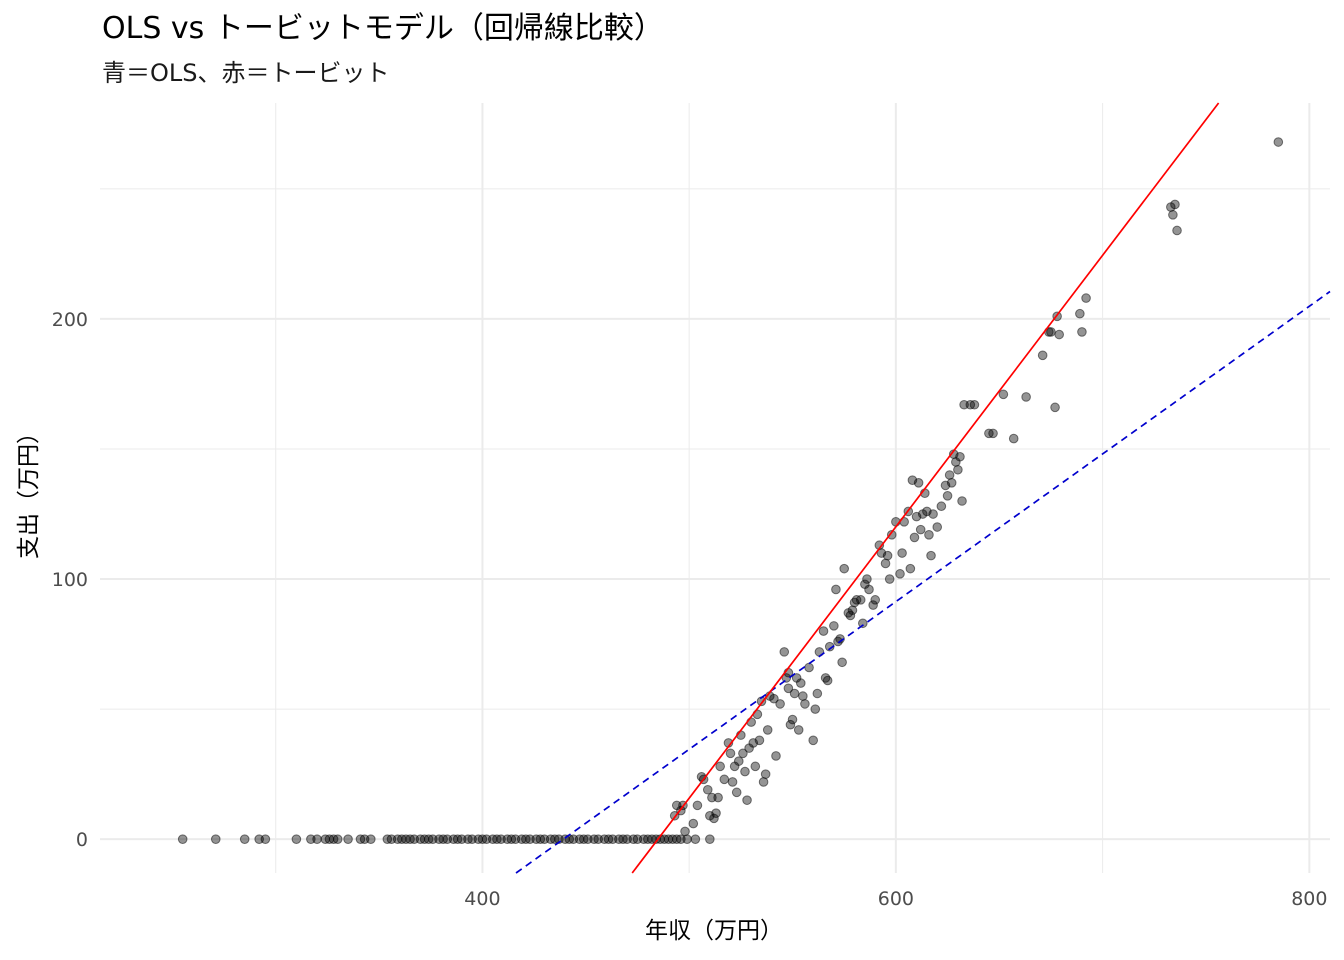 This screenshot has width=1344, height=960. I want to click on y-tick-label: 100, so click(70, 580).